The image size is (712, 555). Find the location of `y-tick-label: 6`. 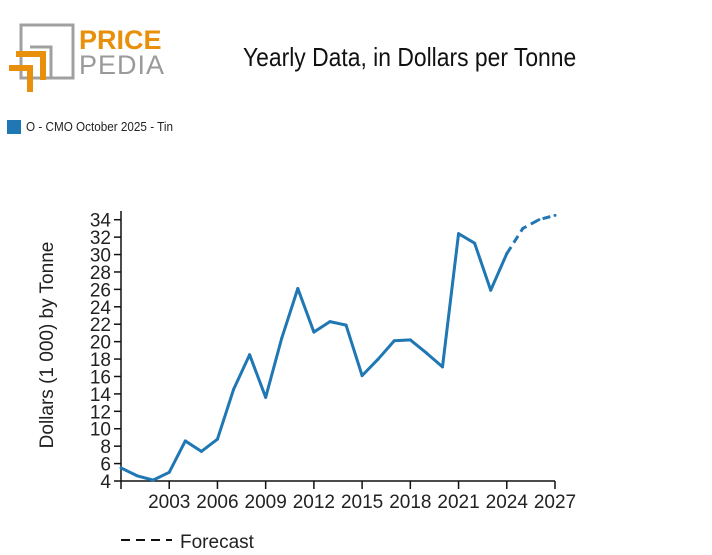

y-tick-label: 6 is located at coordinates (105, 465).